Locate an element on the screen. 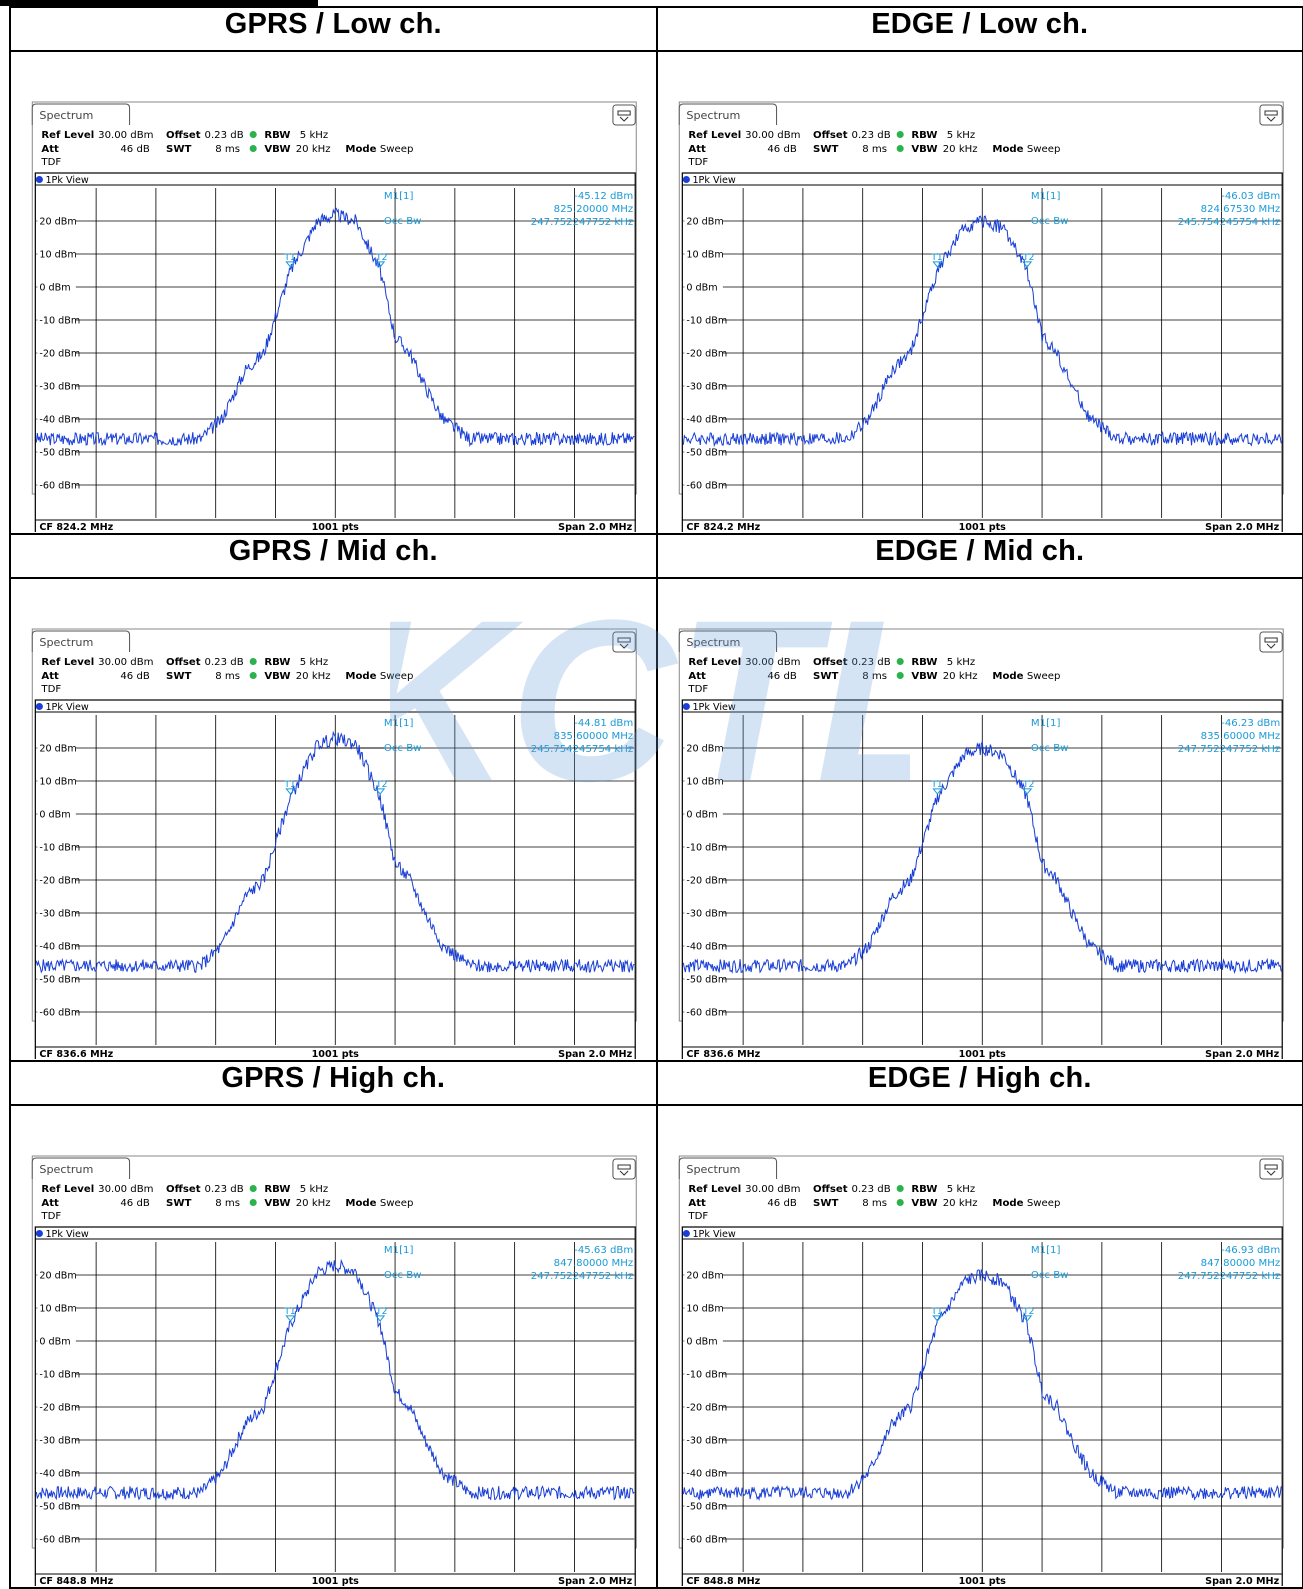 The height and width of the screenshot is (1589, 1303). marker-t2: T2 is located at coordinates (381, 785).